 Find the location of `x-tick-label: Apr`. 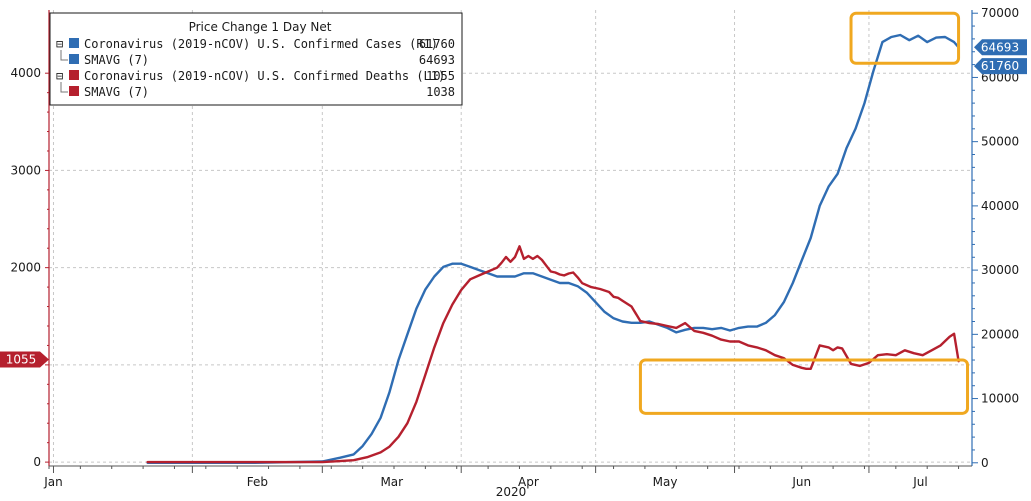

x-tick-label: Apr is located at coordinates (528, 482).